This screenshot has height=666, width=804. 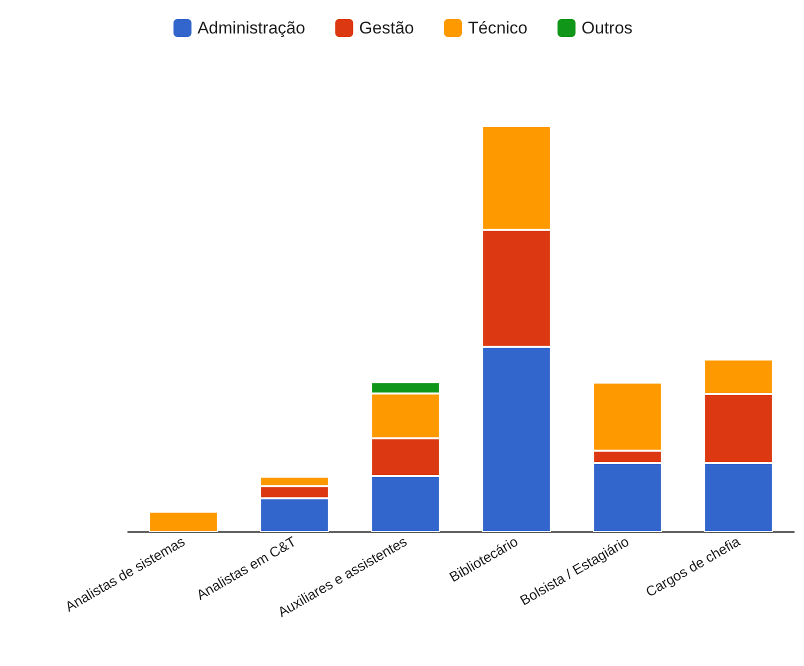 What do you see at coordinates (183, 522) in the screenshot?
I see `bar` at bounding box center [183, 522].